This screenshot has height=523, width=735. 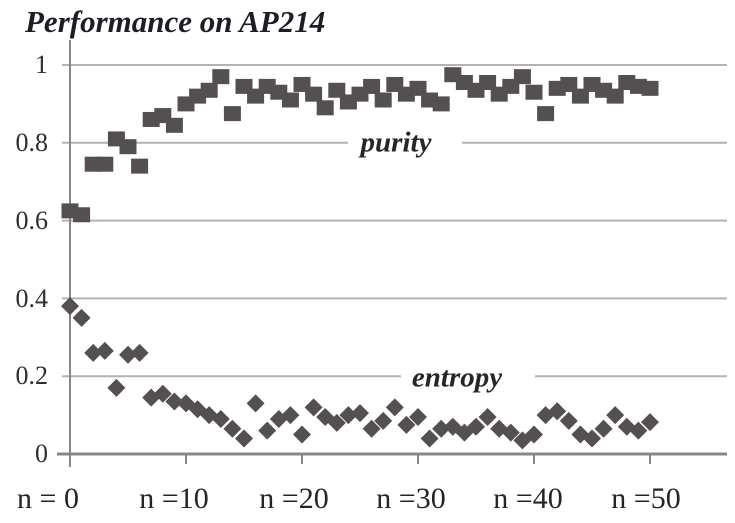 I want to click on y-tick-label-0-6: 0.6, so click(x=32, y=220).